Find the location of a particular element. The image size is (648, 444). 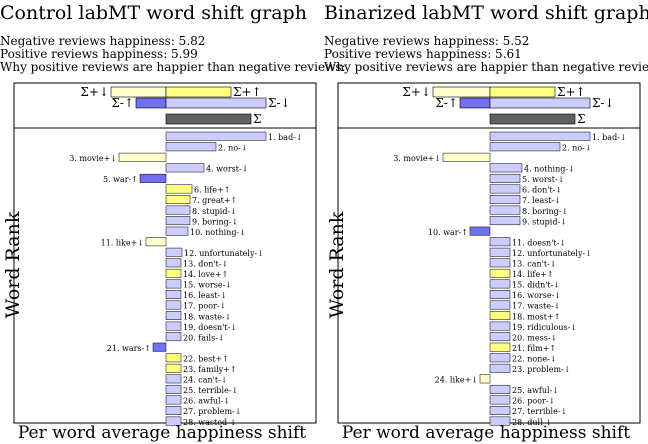

word-label-18: 18. waste-↓ is located at coordinates (207, 316).